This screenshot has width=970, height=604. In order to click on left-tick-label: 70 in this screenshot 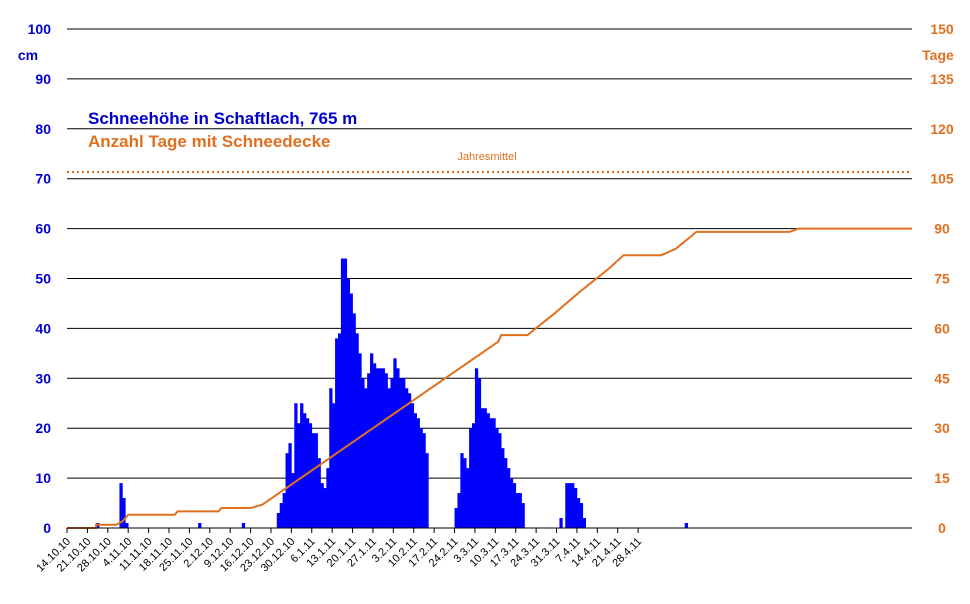, I will do `click(43, 179)`.